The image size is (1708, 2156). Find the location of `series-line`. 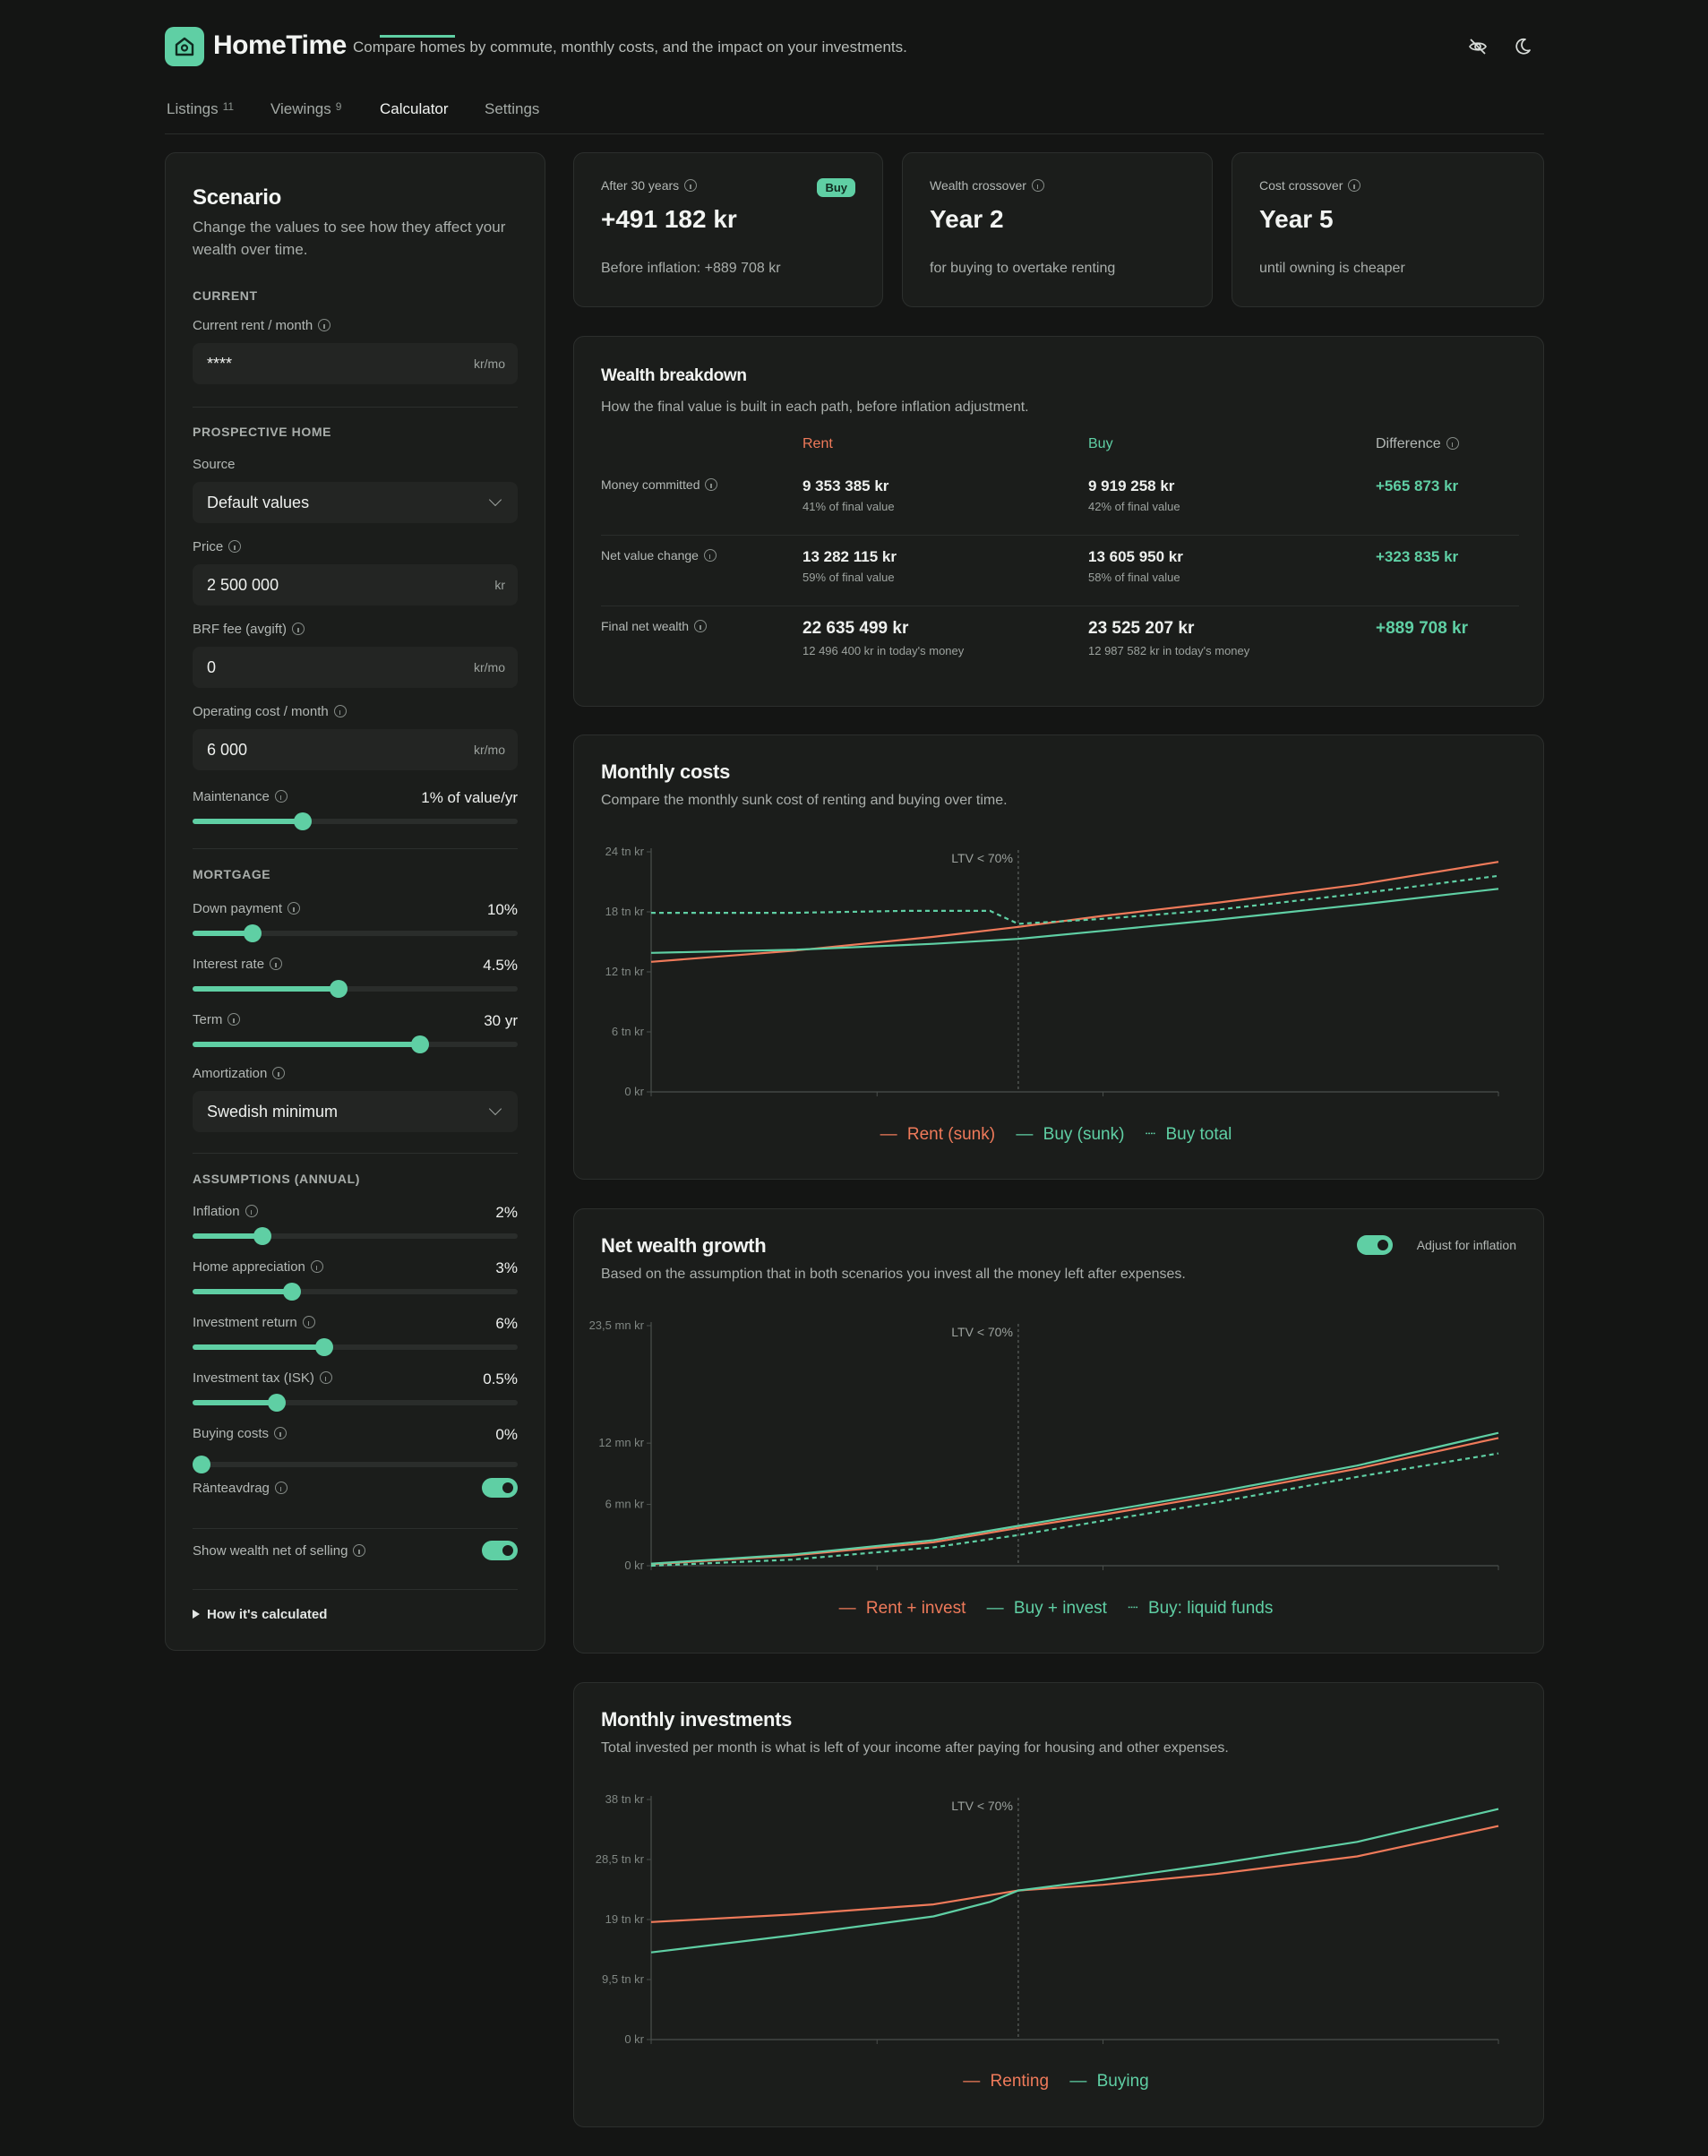

series-line is located at coordinates (1074, 1501).